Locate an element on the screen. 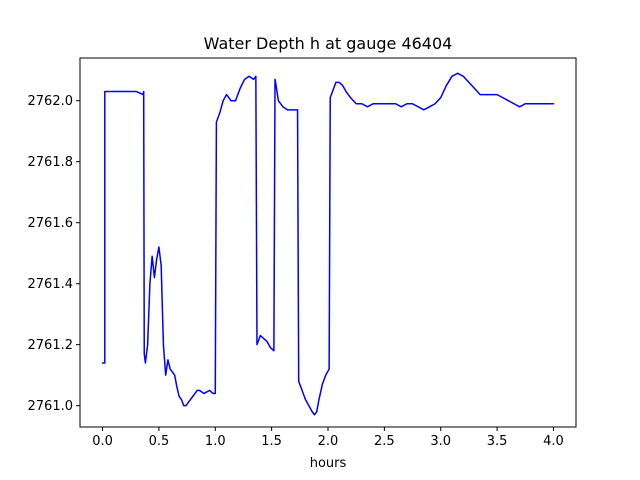 The image size is (640, 480). y-tick-label: 2761.6 is located at coordinates (51, 223).